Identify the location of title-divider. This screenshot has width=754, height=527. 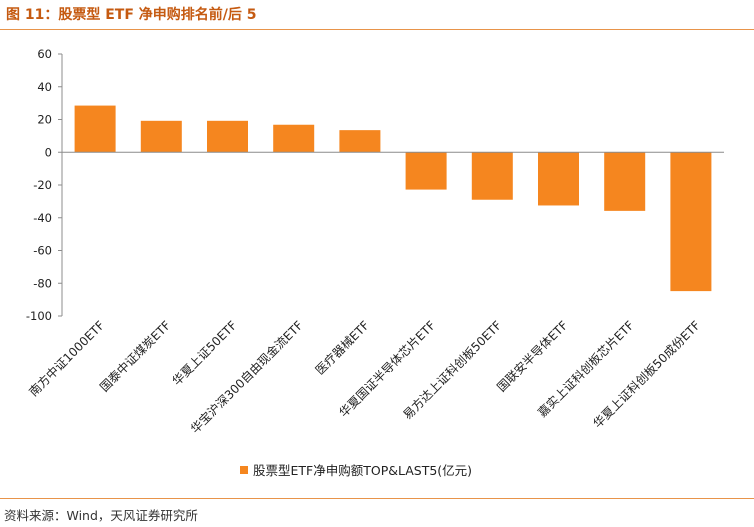
(377, 29).